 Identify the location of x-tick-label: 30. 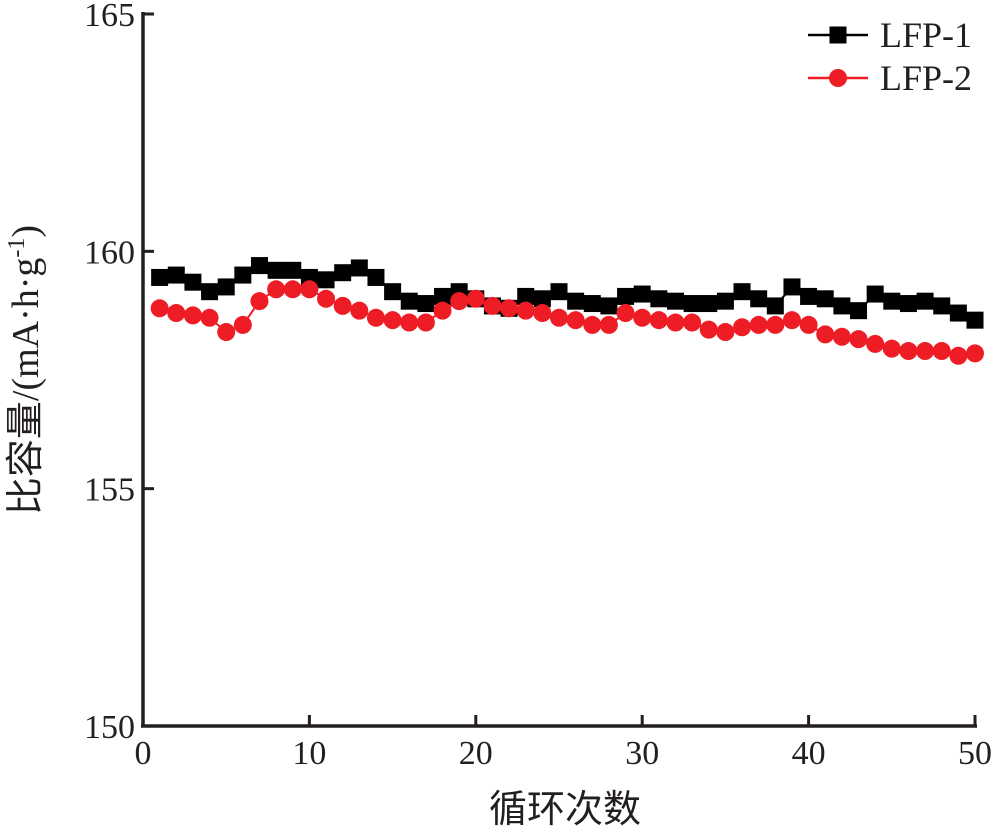
(642, 753).